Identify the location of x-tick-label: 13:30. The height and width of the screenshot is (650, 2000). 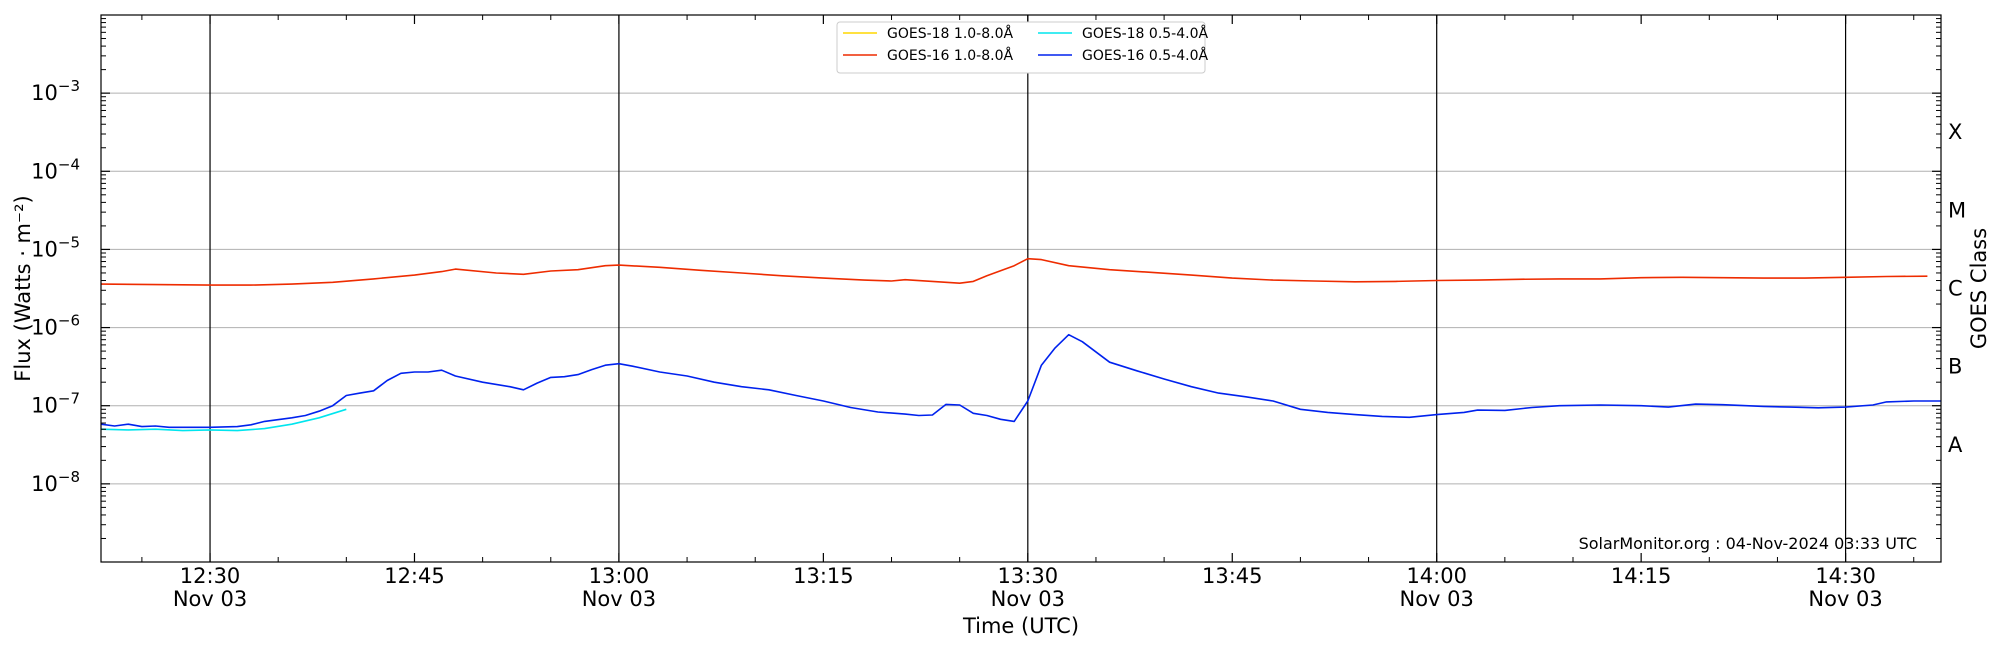
(1028, 576).